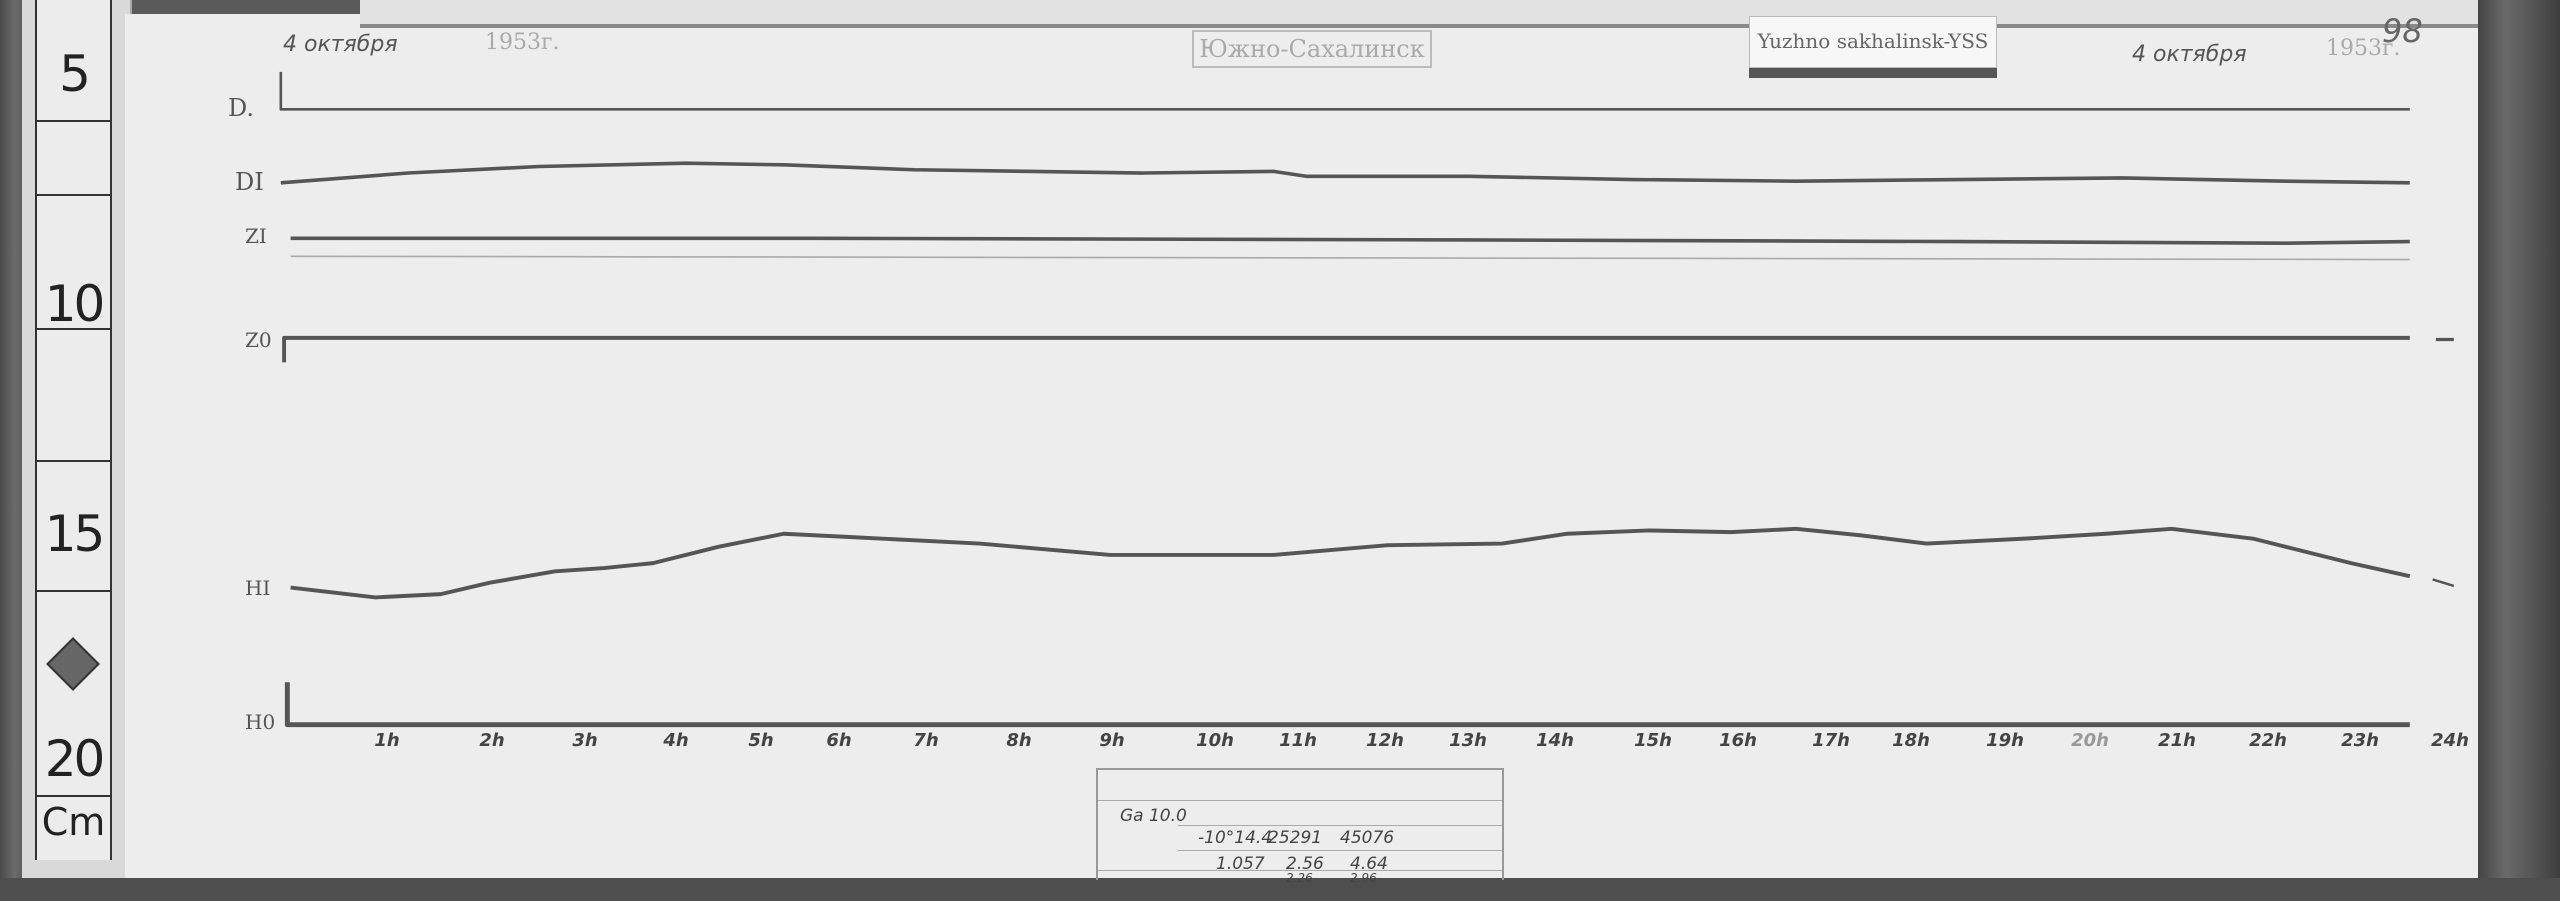 The height and width of the screenshot is (901, 2560). Describe the element at coordinates (258, 588) in the screenshot. I see `label-hi: HI` at that location.